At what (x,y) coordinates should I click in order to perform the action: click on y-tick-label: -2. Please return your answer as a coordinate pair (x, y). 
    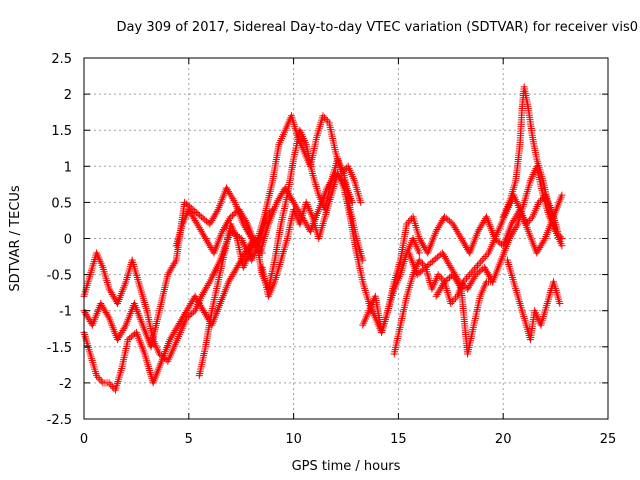
    Looking at the image, I should click on (65, 384).